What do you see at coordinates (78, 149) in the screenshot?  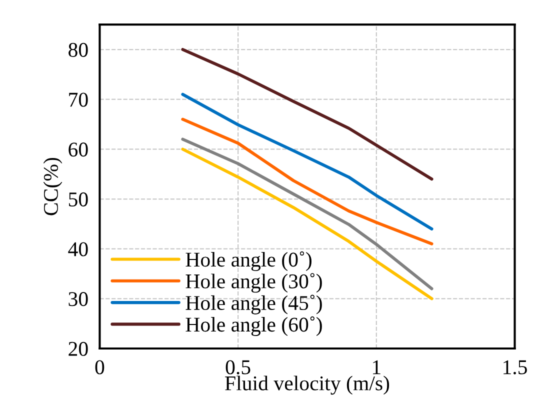 I see `y-tick-label: 60` at bounding box center [78, 149].